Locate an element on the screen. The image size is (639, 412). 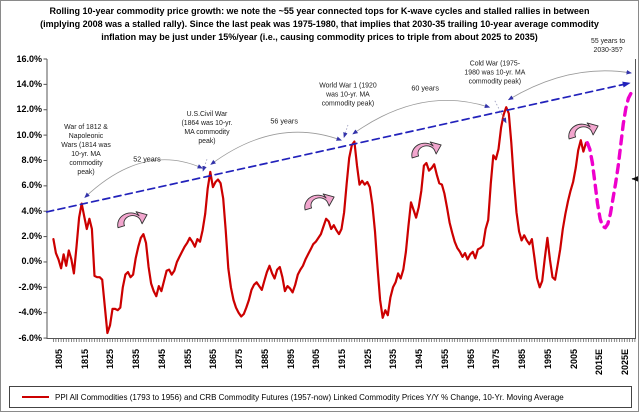
x-axis-tick-label: 1885 is located at coordinates (264, 359).